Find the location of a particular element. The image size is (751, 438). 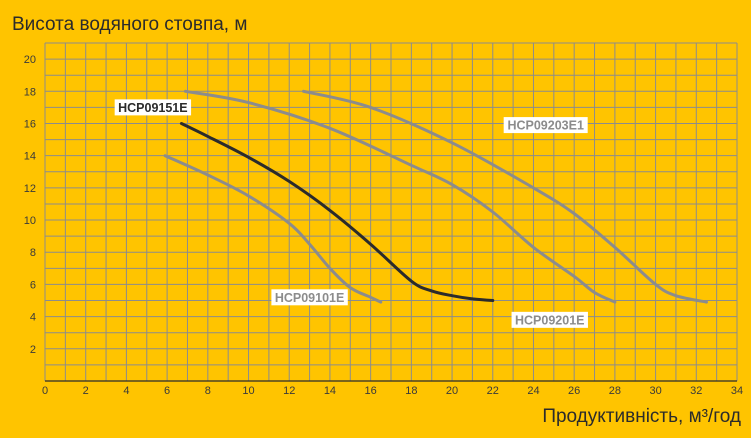

x-tick-label: 20 is located at coordinates (452, 391).